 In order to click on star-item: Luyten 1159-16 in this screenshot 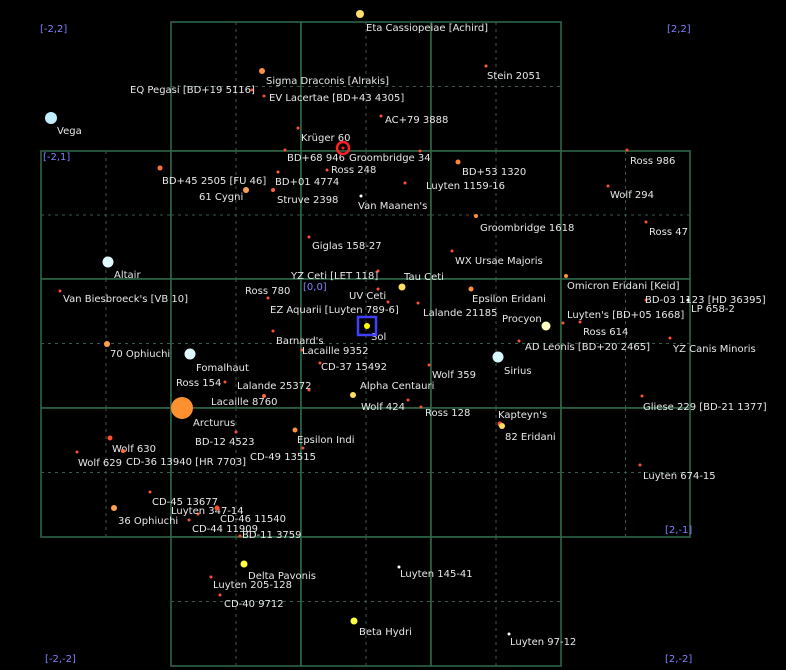, I will do `click(454, 186)`.